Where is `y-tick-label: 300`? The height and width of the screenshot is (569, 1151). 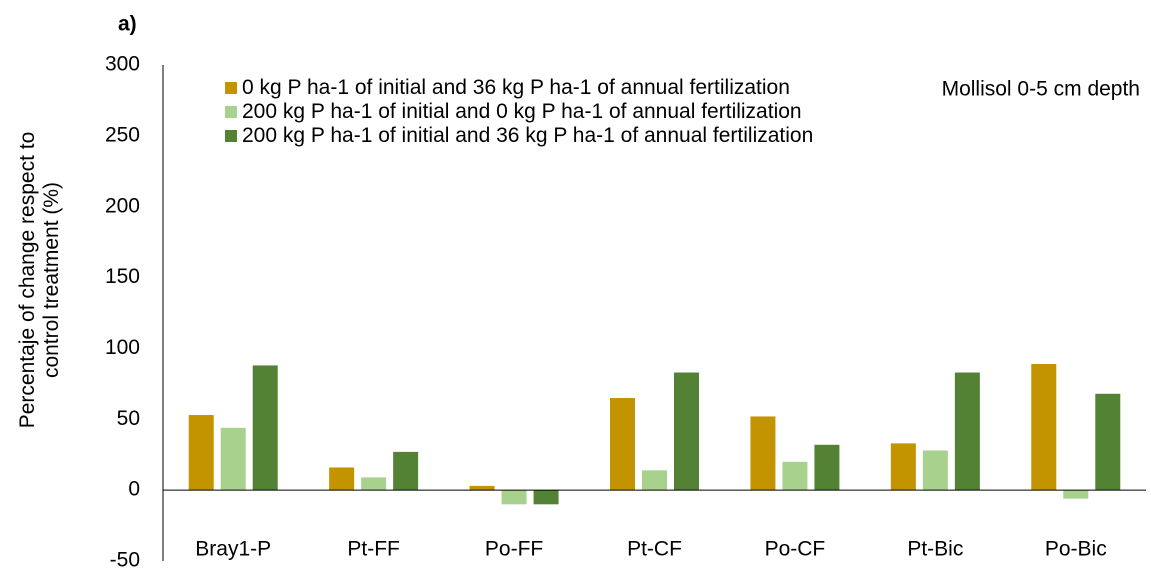 y-tick-label: 300 is located at coordinates (122, 64).